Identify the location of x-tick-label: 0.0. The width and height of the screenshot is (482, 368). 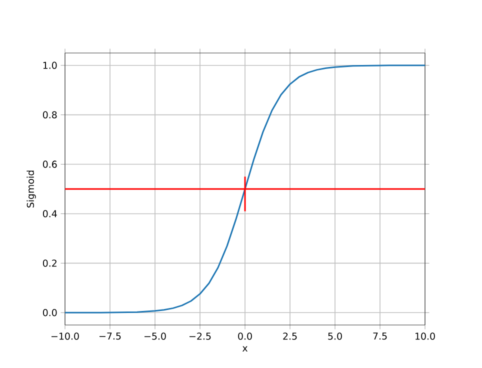
(245, 336).